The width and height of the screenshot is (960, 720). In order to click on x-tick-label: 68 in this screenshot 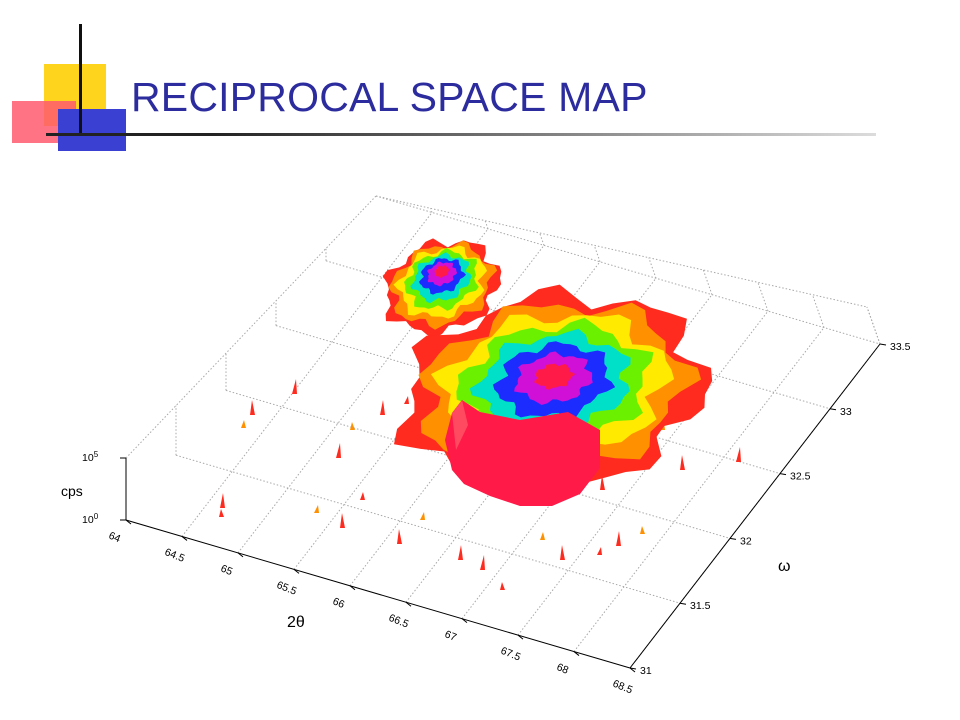, I will do `click(562, 669)`.